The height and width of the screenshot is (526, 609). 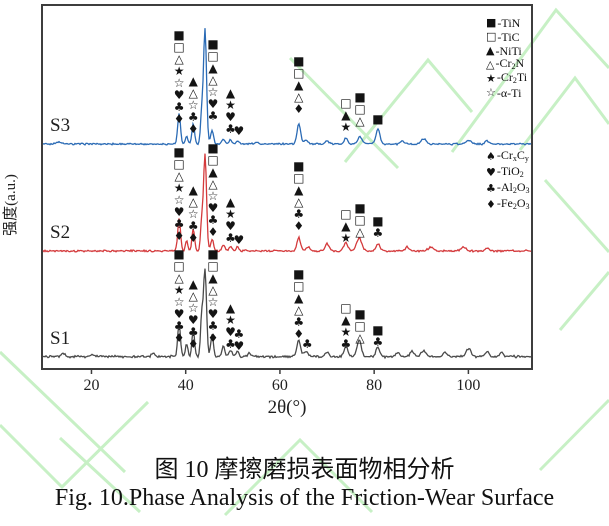 What do you see at coordinates (491, 204) in the screenshot?
I see `legend-symbol-di: ♦` at bounding box center [491, 204].